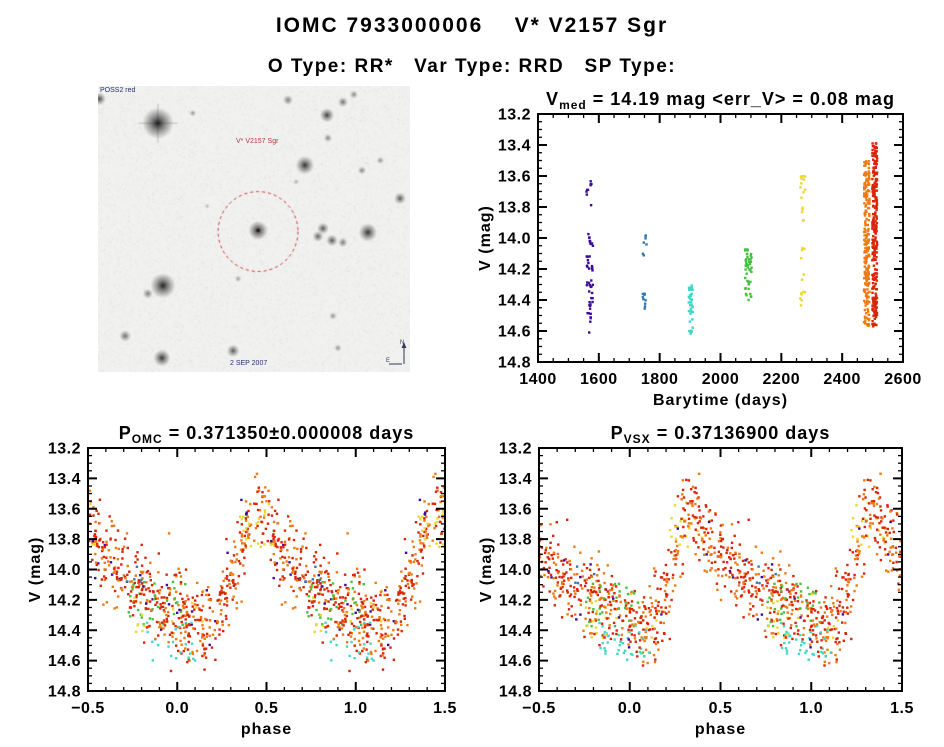  I want to click on x-tick-label: 2400, so click(842, 379).